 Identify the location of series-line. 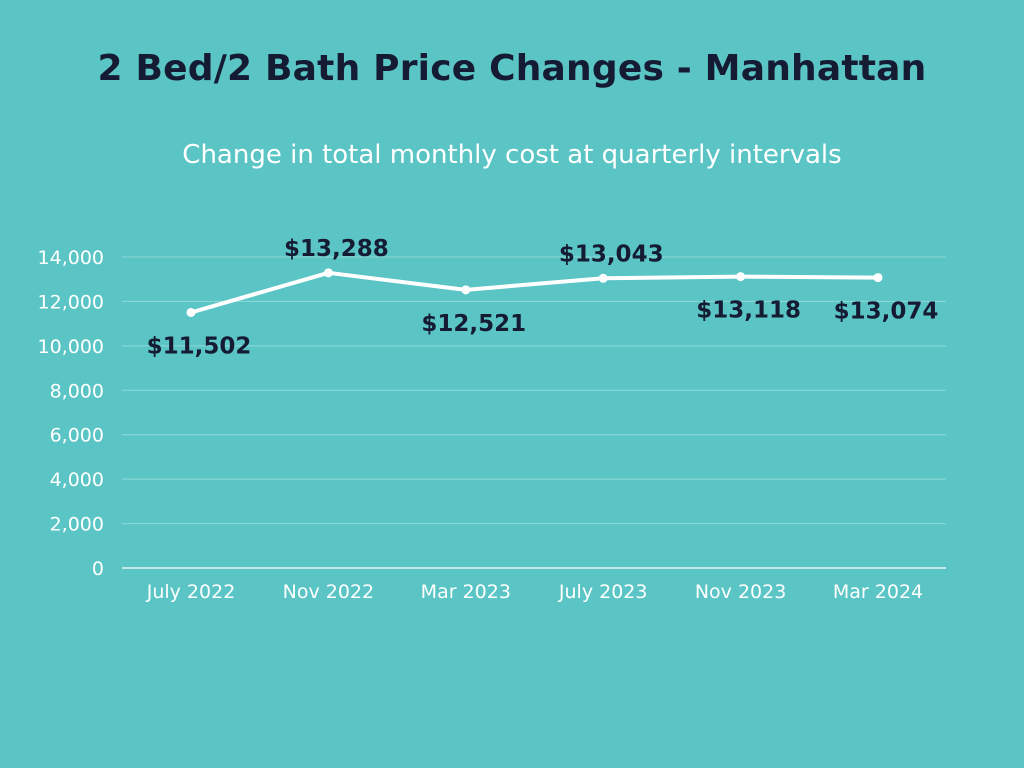
(534, 292).